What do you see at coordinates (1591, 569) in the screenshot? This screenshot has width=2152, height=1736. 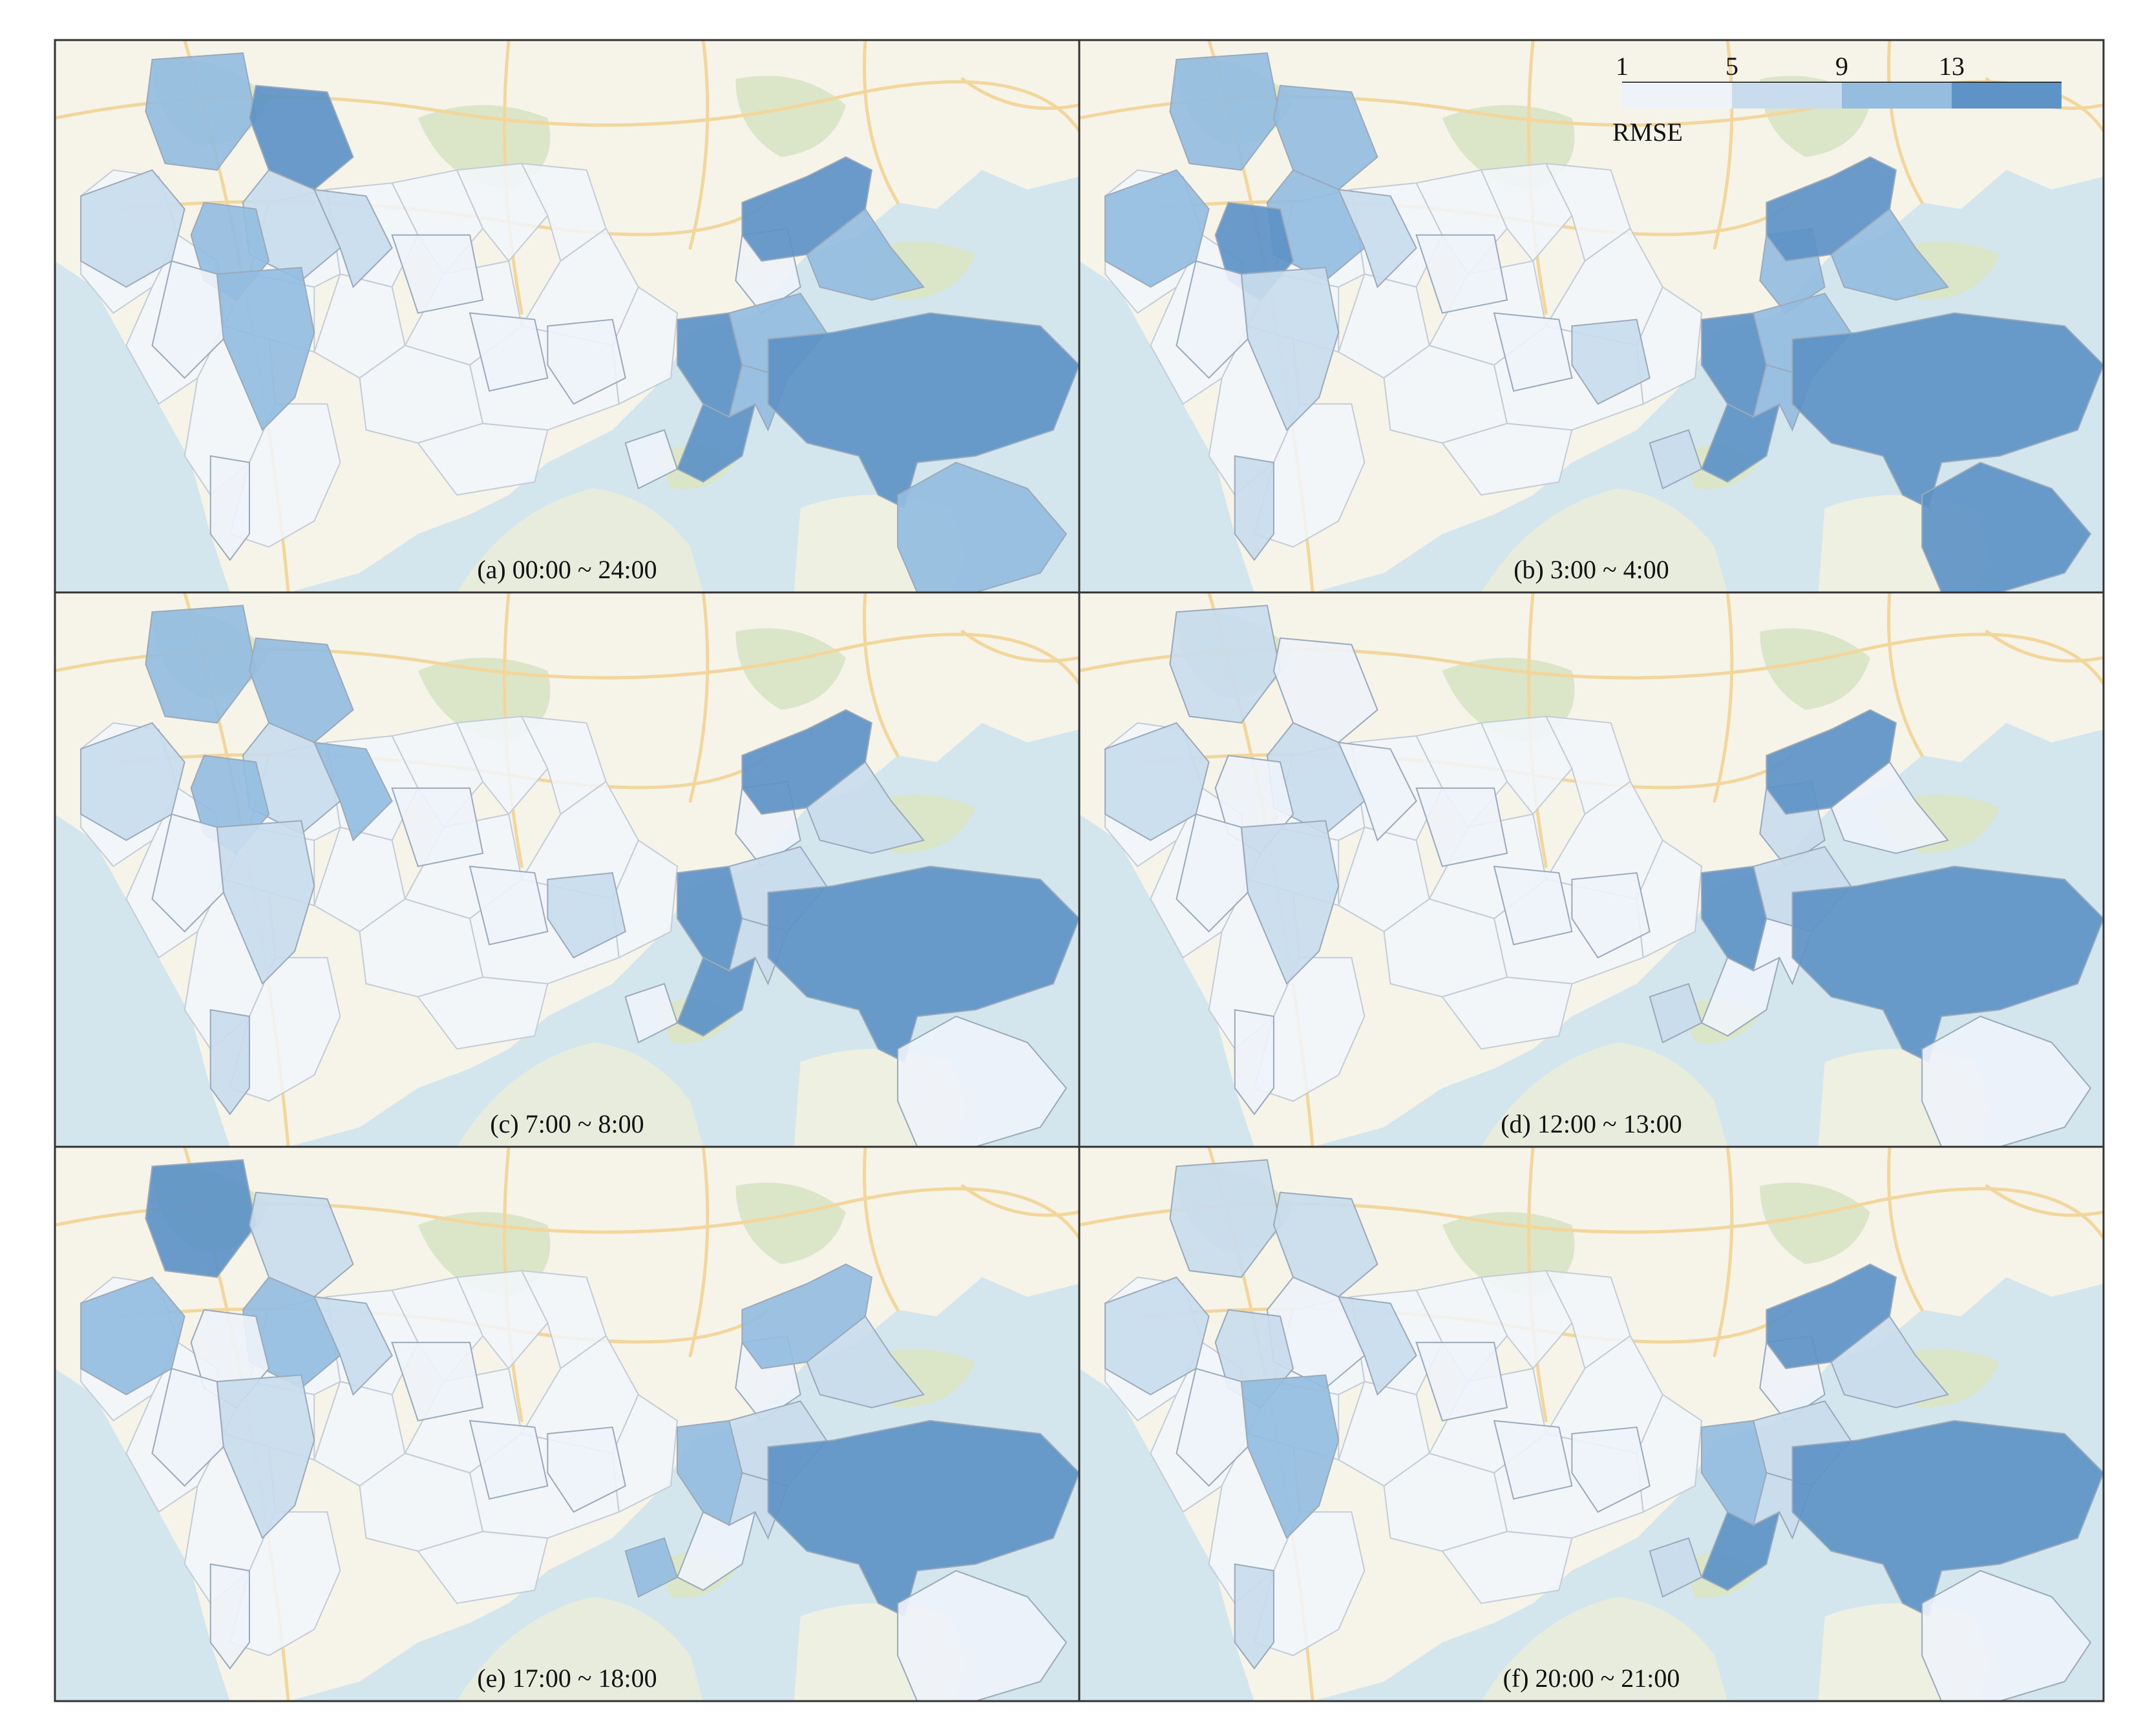 I see `panel-caption-b: (b) 3:00 ~ 4:00` at bounding box center [1591, 569].